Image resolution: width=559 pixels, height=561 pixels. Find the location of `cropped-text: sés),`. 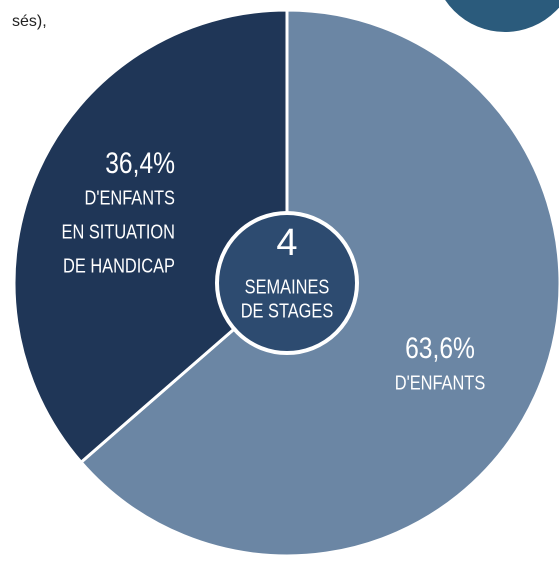

cropped-text: sés), is located at coordinates (29, 21).